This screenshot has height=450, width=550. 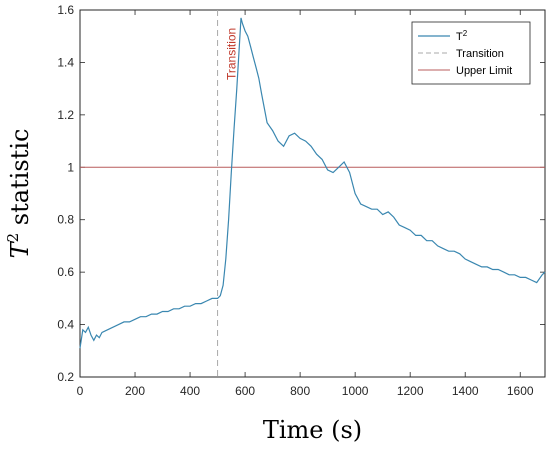 I want to click on x-tick-label: 600, so click(x=245, y=391).